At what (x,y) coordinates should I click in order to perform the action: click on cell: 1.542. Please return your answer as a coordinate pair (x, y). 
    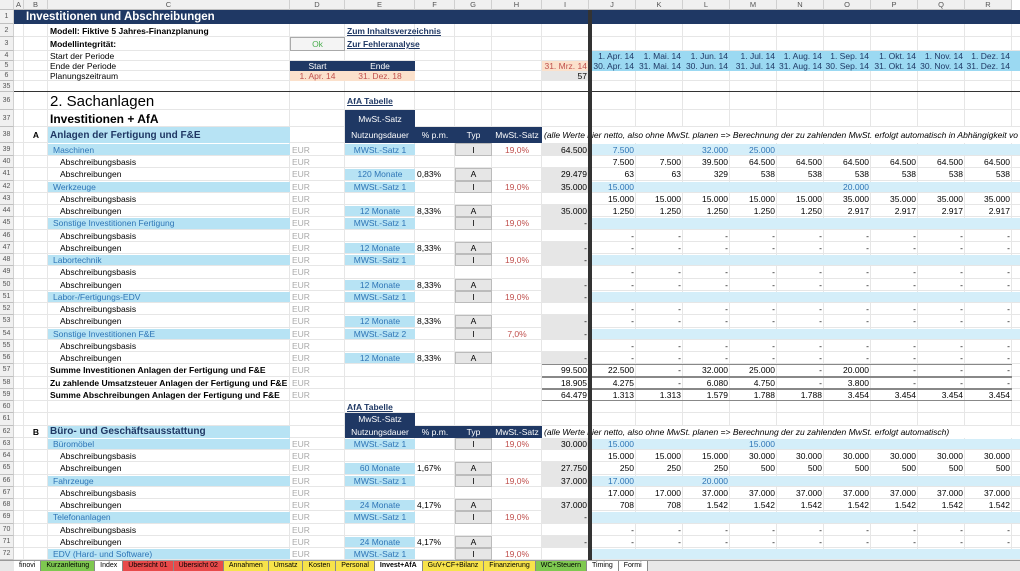
    Looking at the image, I should click on (905, 505).